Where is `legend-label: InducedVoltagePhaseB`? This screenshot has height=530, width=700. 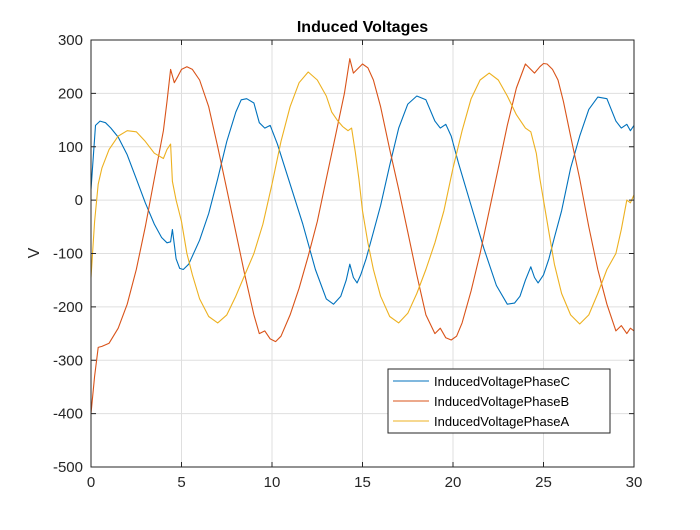
legend-label: InducedVoltagePhaseB is located at coordinates (501, 401).